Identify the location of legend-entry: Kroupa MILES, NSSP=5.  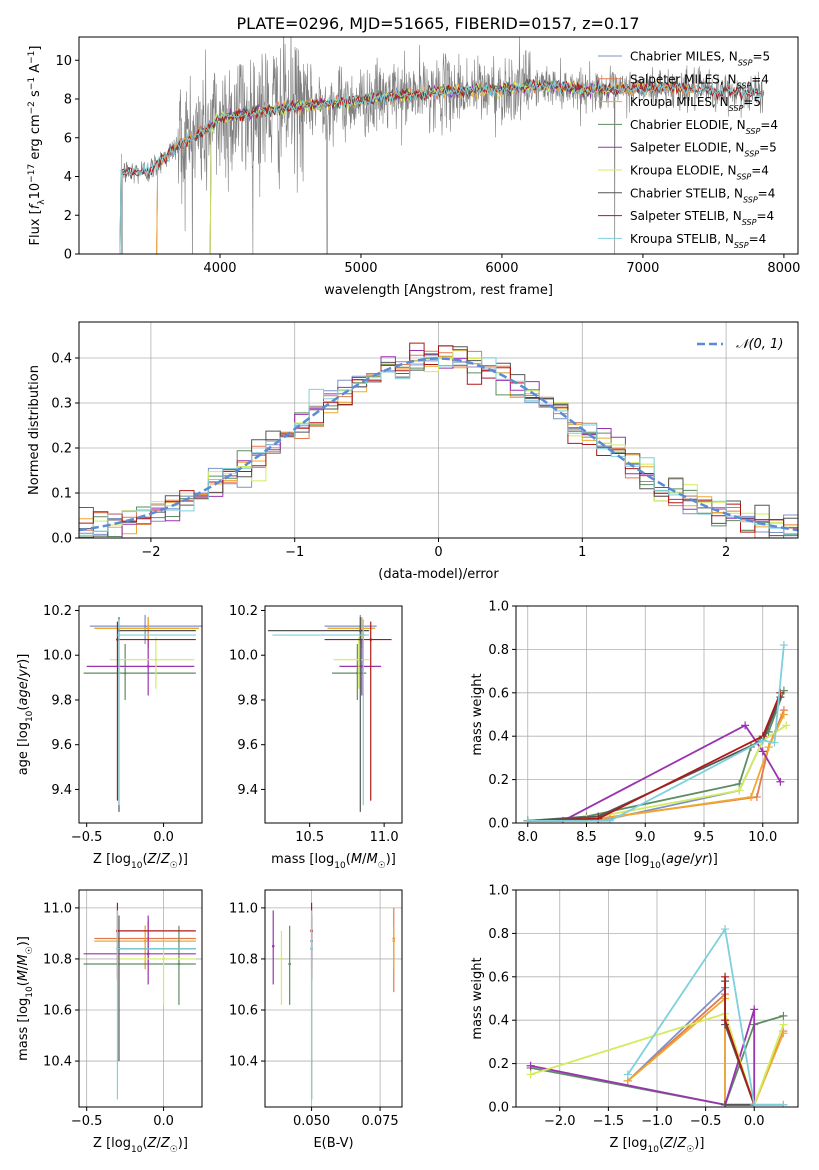
(695, 104).